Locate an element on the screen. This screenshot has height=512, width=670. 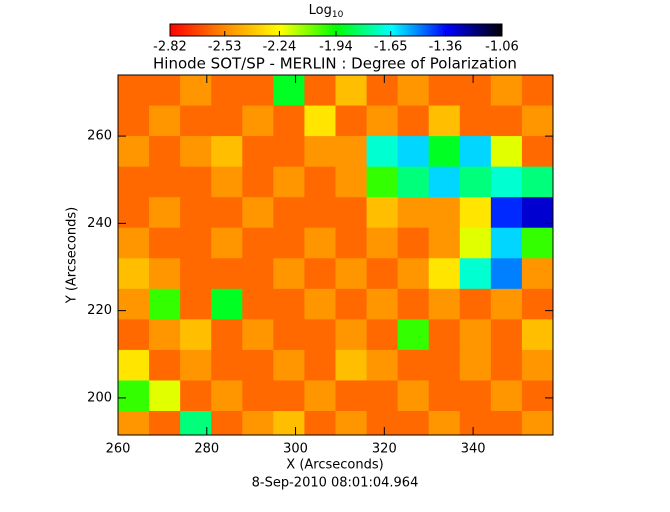
colorbar-tick-label: -2.82 is located at coordinates (170, 47).